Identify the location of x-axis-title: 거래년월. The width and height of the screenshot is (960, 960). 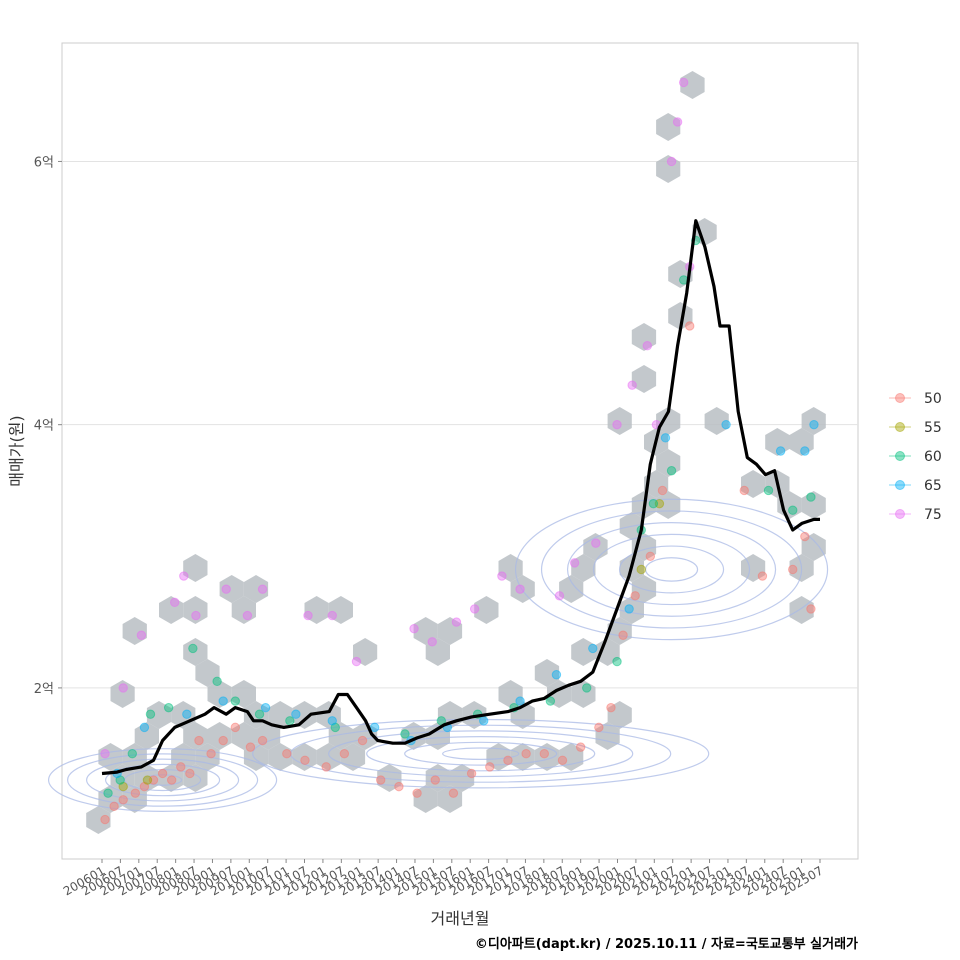
(460, 918).